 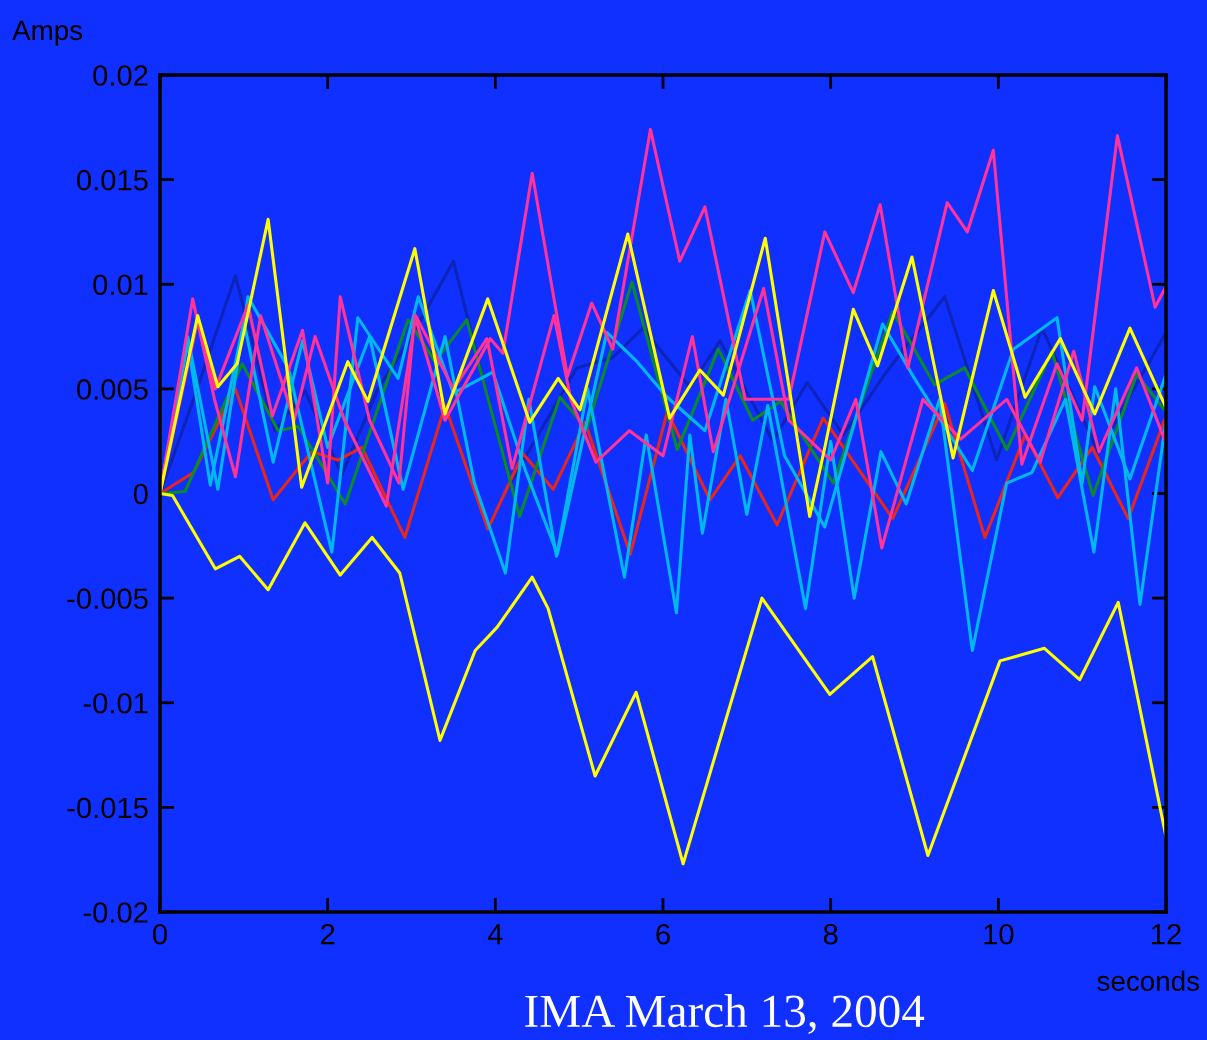 What do you see at coordinates (120, 285) in the screenshot?
I see `y-tick-label: 0.01` at bounding box center [120, 285].